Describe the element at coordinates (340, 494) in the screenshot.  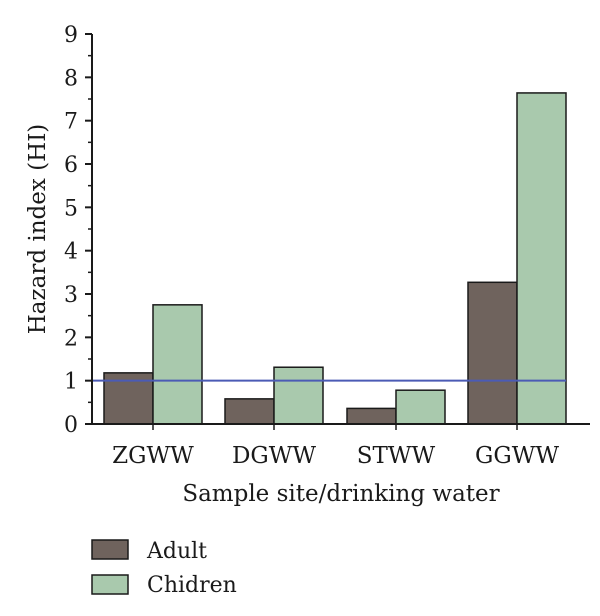
I see `x-axis-title: Sample site/drinking water` at that location.